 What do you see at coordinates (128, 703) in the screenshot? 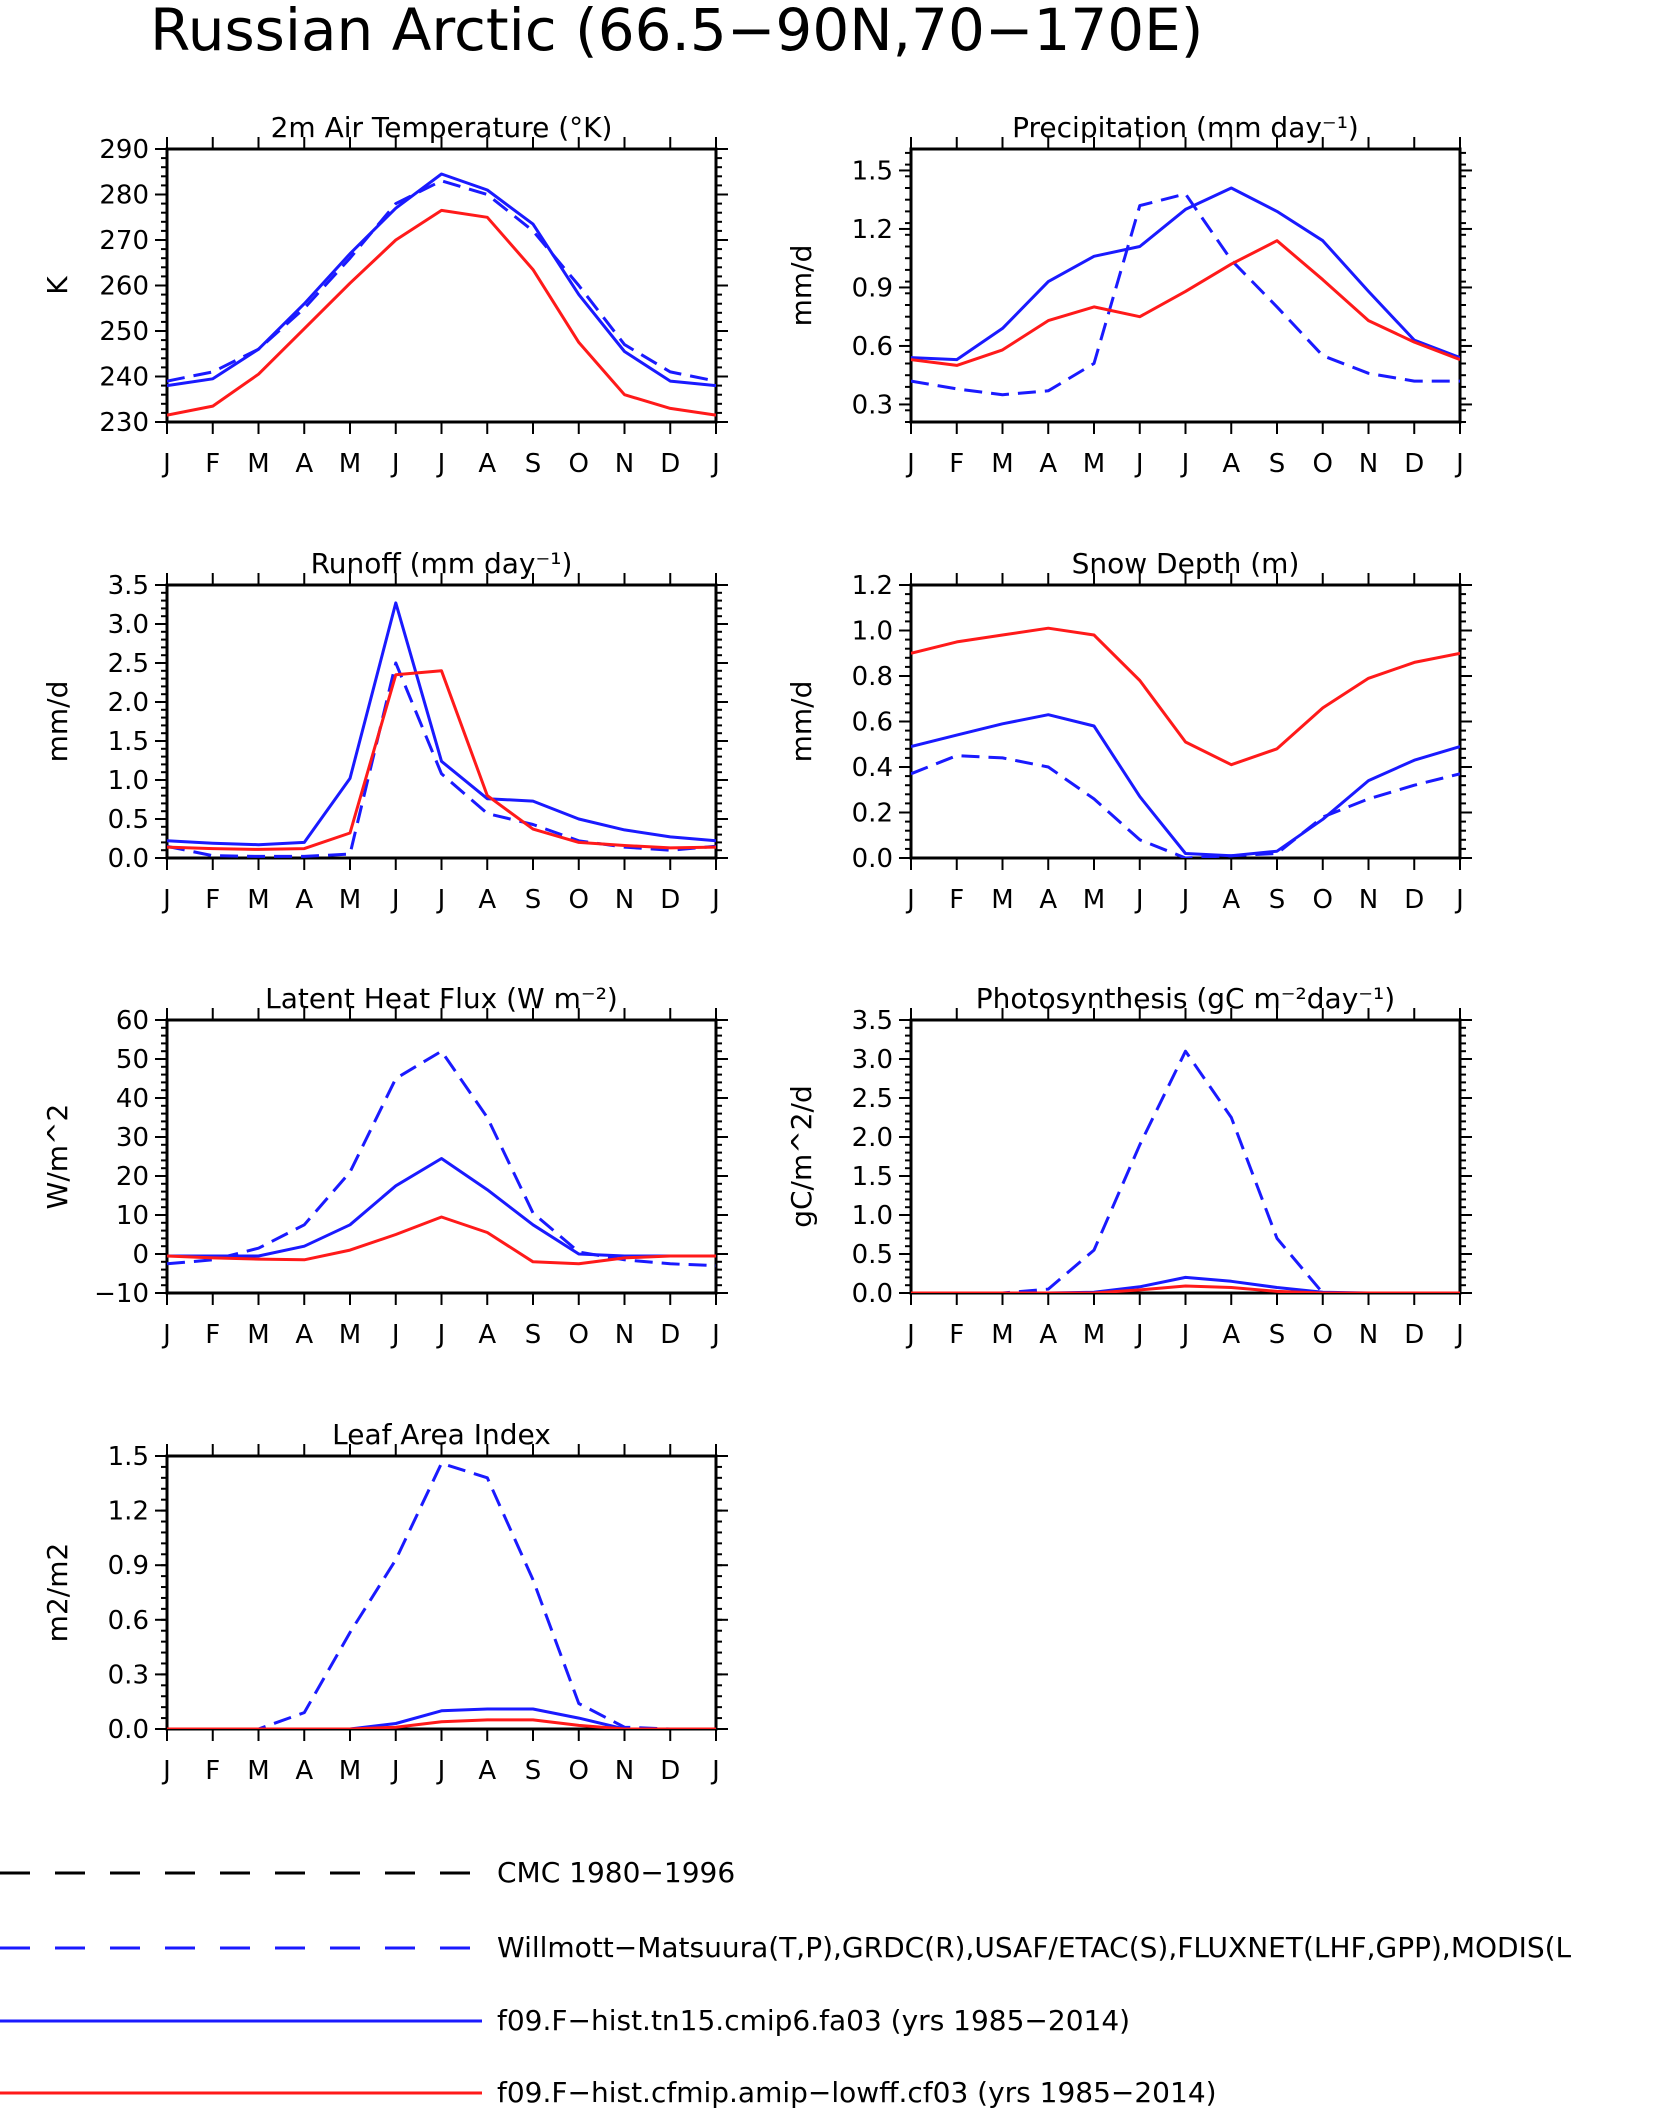
I see `y-tick-label: 2.0` at bounding box center [128, 703].